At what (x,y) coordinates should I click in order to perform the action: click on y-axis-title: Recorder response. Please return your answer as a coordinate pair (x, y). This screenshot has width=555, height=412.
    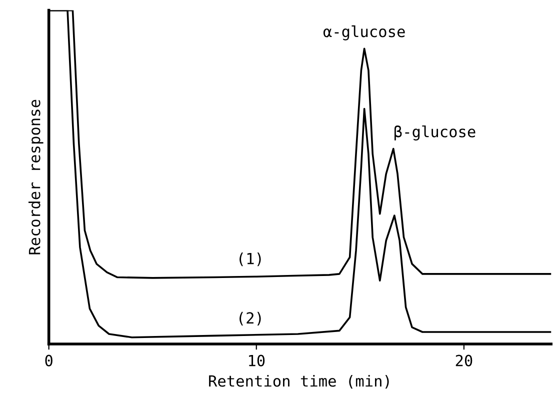
    Looking at the image, I should click on (36, 177).